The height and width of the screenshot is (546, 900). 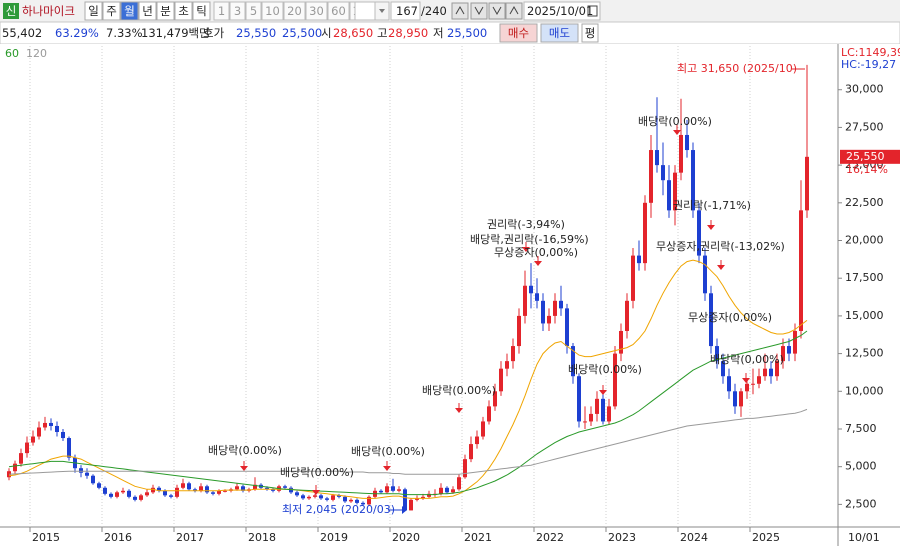 I want to click on interval-label: 60, so click(x=338, y=11).